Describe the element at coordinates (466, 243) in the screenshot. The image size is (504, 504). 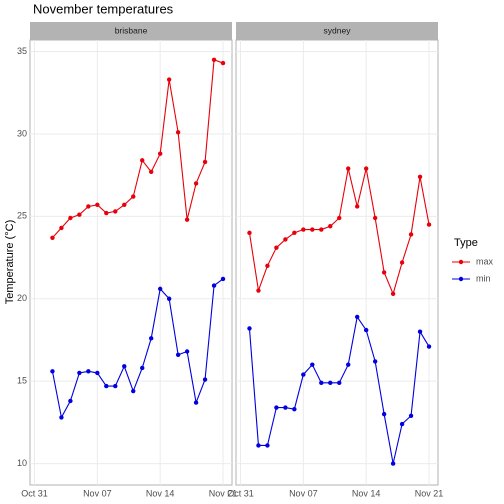
I see `legend-title: Type` at that location.